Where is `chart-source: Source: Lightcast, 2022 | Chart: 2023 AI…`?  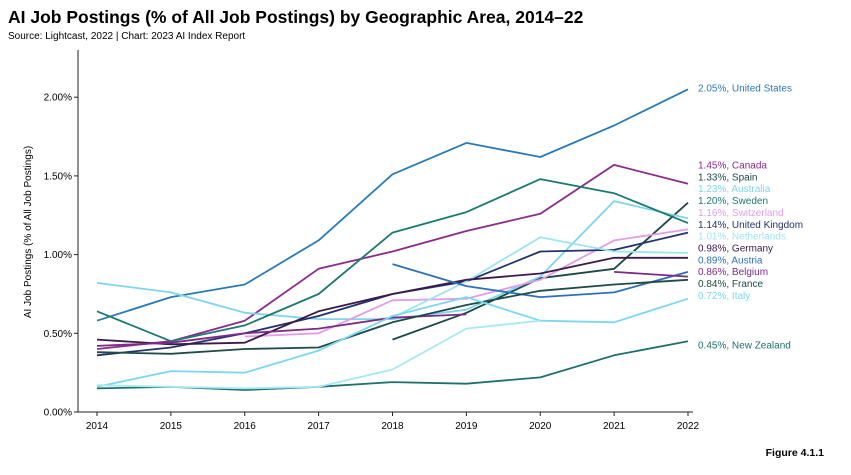 chart-source: Source: Lightcast, 2022 | Chart: 2023 AI… is located at coordinates (127, 36).